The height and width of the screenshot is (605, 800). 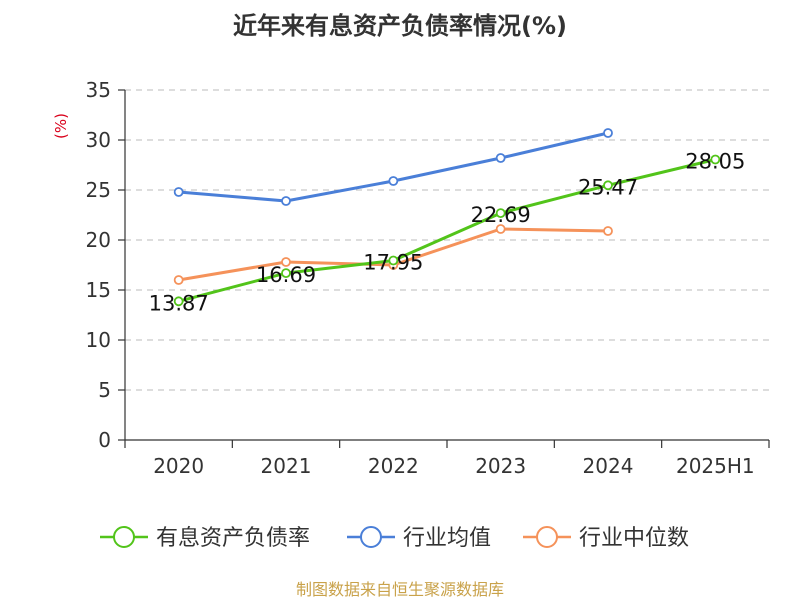 I want to click on x-tick-label: 2022, so click(x=393, y=466).